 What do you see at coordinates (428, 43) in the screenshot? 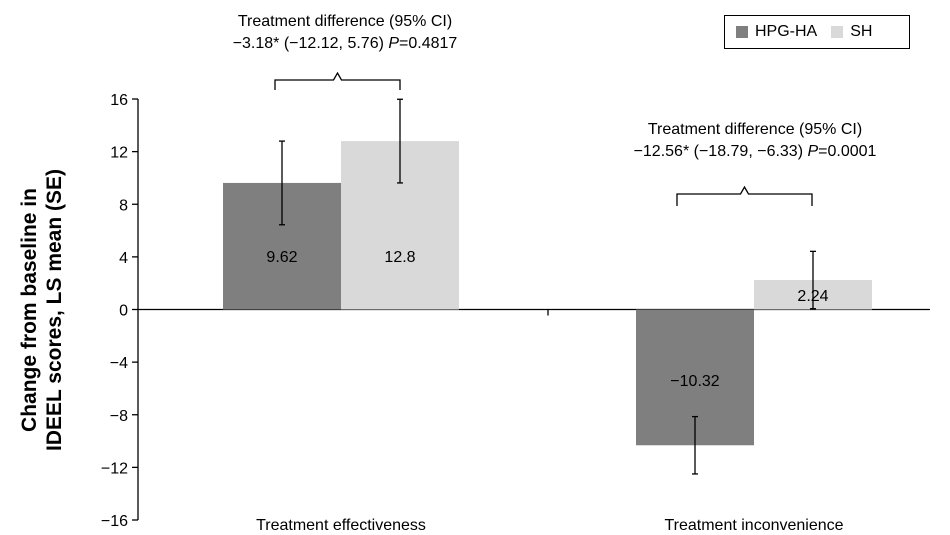
I see `annotation-effectiveness-p-value: =0.4817` at bounding box center [428, 43].